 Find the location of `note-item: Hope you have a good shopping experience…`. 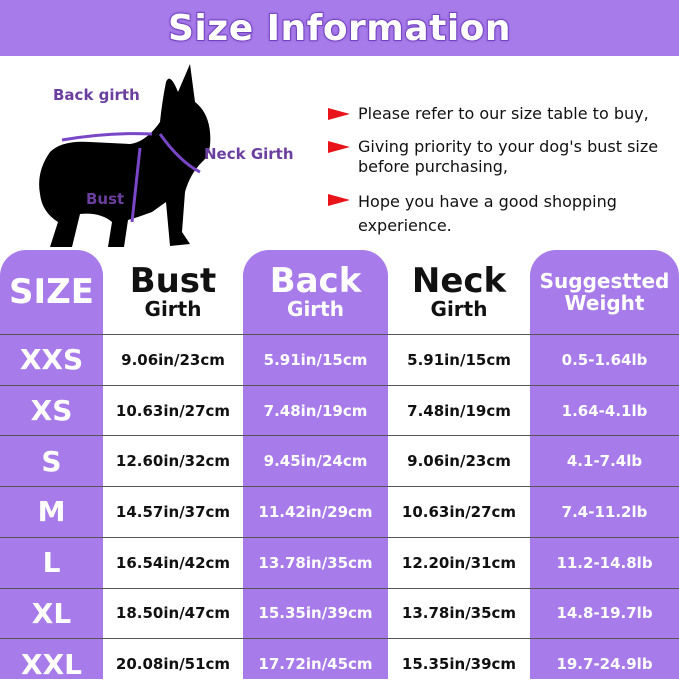

note-item: Hope you have a good shopping experience… is located at coordinates (500, 214).